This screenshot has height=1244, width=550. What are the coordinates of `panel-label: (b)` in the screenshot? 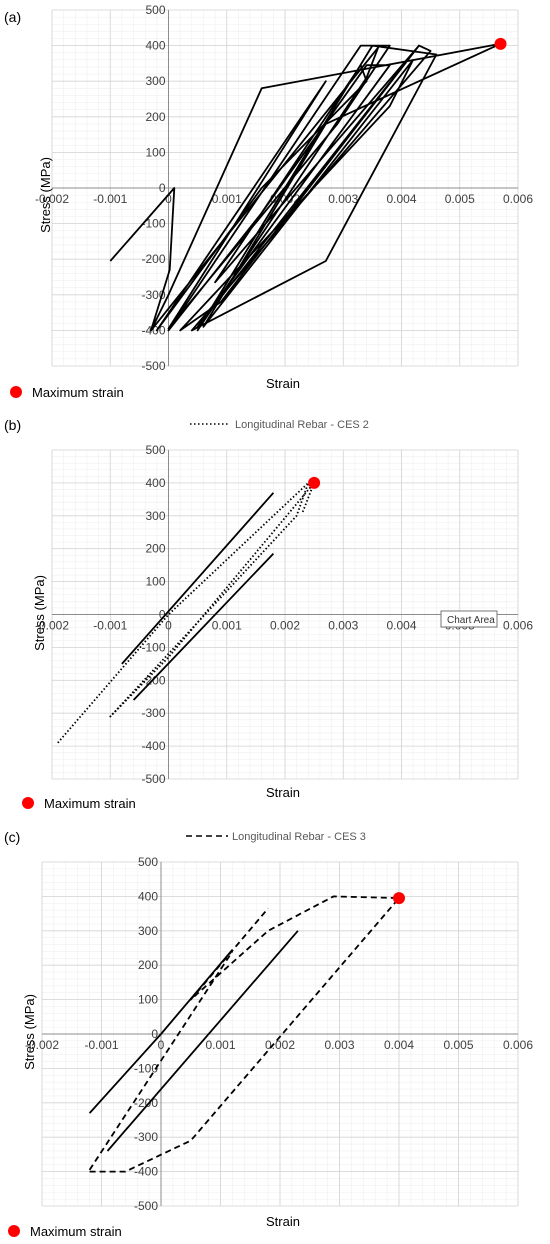 It's located at (12, 425).